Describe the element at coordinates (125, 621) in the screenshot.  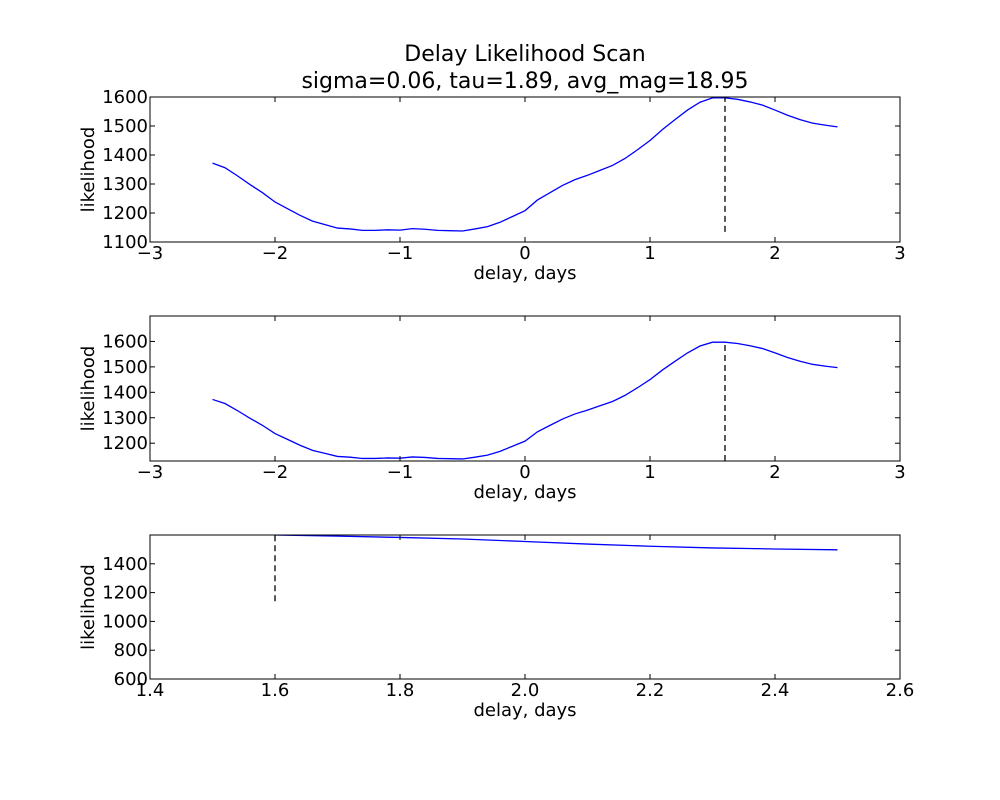
I see `y-tick-label: 1000` at that location.